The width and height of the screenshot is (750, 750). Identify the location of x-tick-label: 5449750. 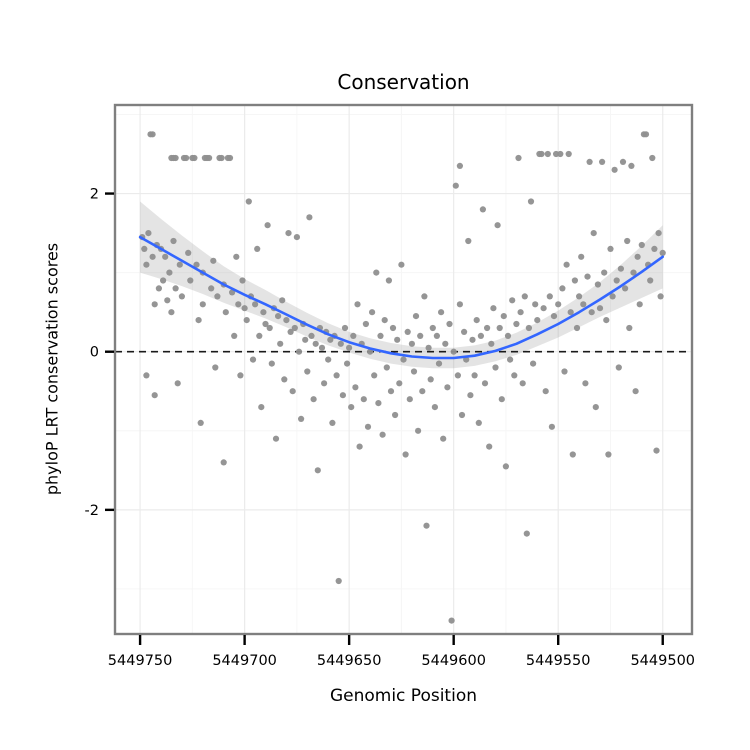
(140, 661).